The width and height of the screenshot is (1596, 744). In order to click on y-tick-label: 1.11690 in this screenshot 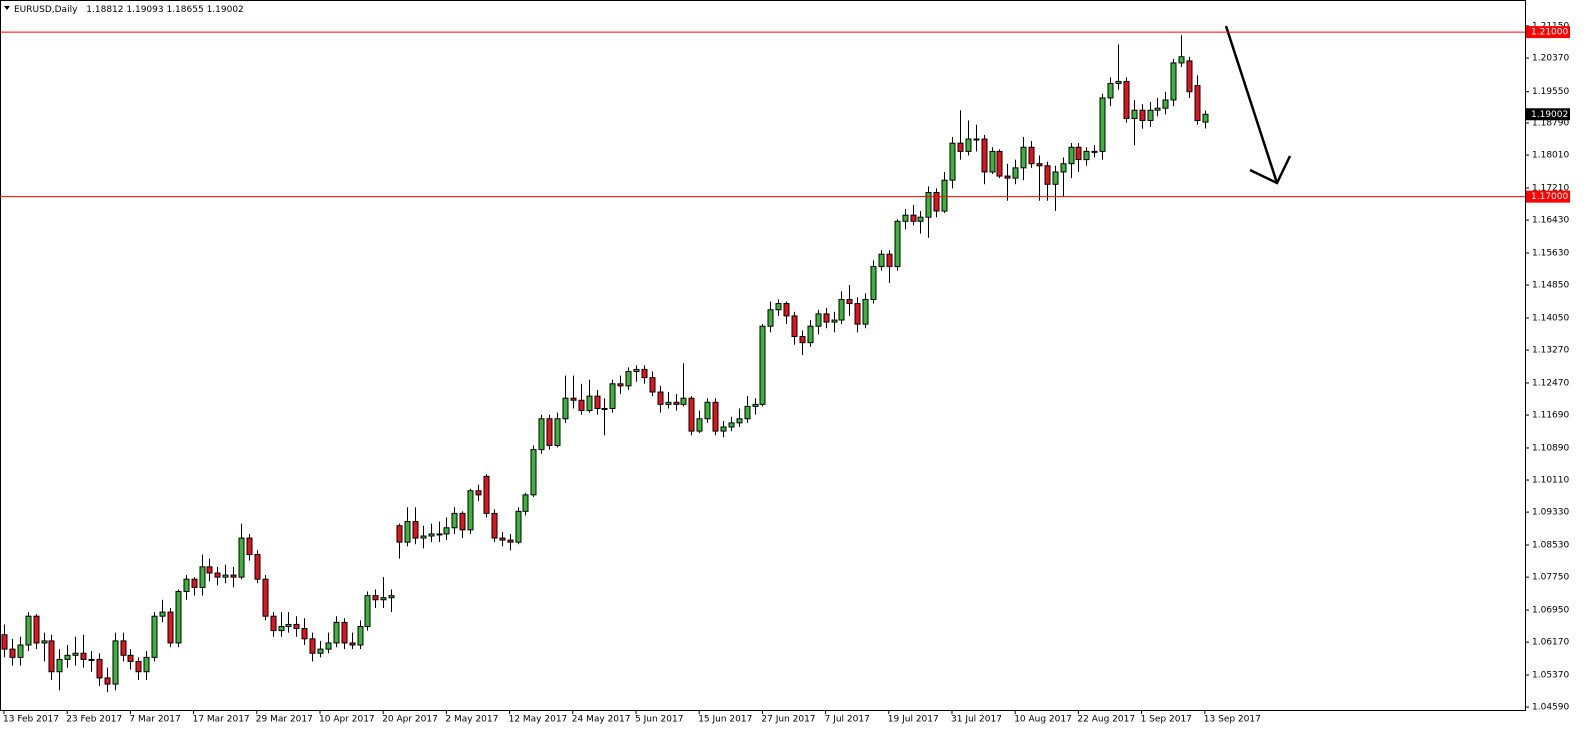, I will do `click(1550, 416)`.